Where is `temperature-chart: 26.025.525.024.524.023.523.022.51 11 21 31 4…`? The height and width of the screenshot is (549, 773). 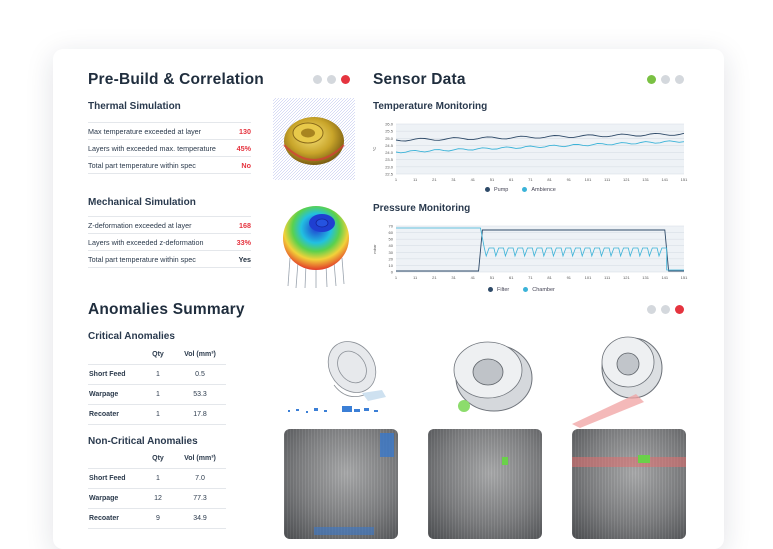
temperature-chart: 26.025.525.024.524.023.523.022.51 11 21 31 4… is located at coordinates (529, 151).